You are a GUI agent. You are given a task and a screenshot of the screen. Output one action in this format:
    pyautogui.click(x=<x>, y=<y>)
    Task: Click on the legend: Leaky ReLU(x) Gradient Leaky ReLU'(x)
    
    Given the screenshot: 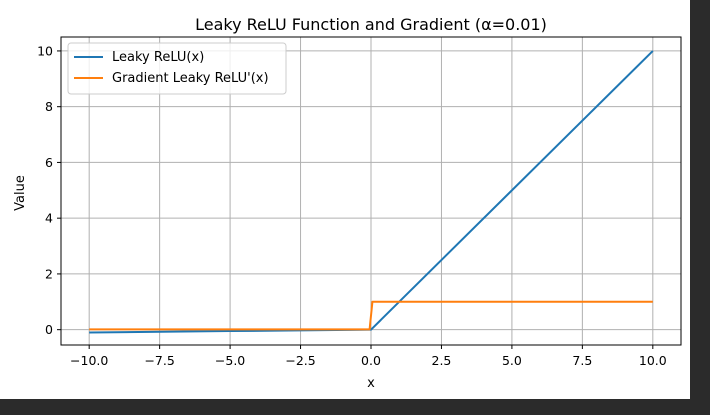 What is the action you would take?
    pyautogui.click(x=177, y=68)
    